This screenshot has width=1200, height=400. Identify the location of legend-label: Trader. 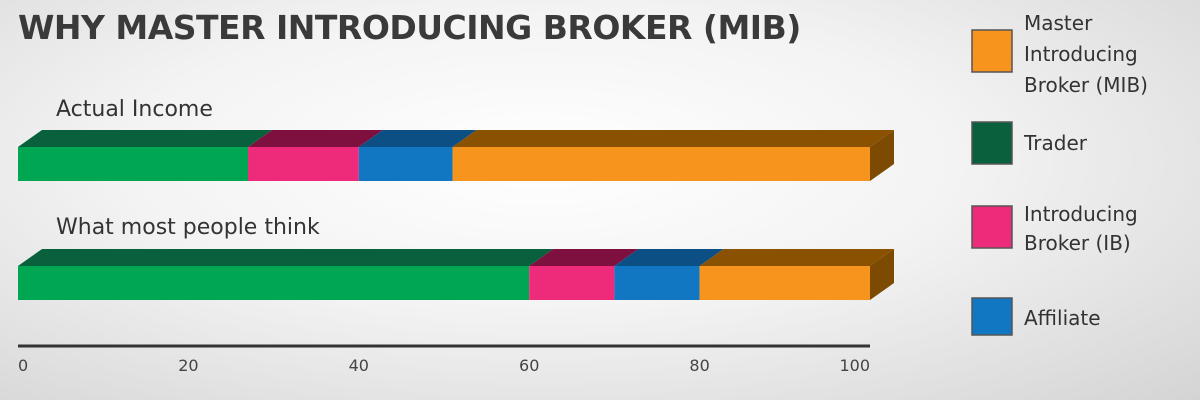
(1055, 143).